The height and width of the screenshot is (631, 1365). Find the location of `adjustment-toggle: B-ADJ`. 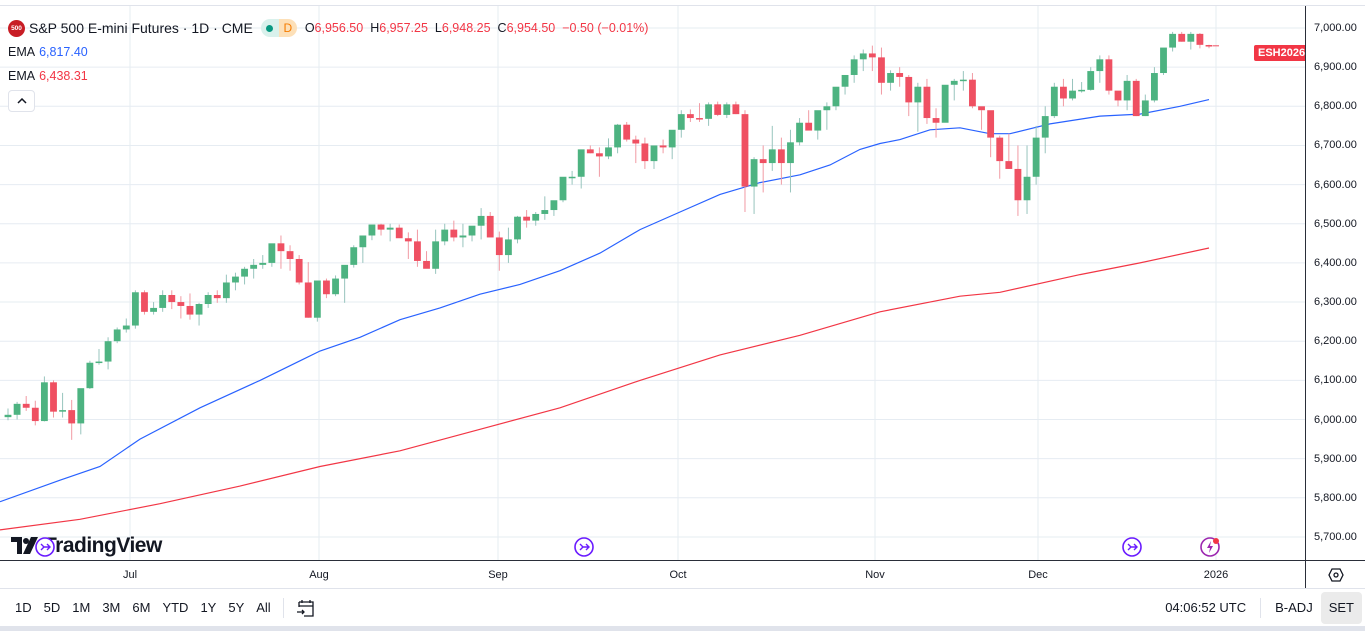

adjustment-toggle: B-ADJ is located at coordinates (1294, 607).